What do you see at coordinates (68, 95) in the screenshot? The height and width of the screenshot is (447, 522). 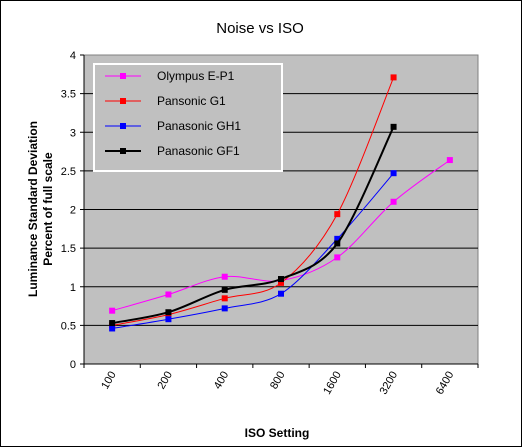 I see `y-tick-label: 3.5` at bounding box center [68, 95].